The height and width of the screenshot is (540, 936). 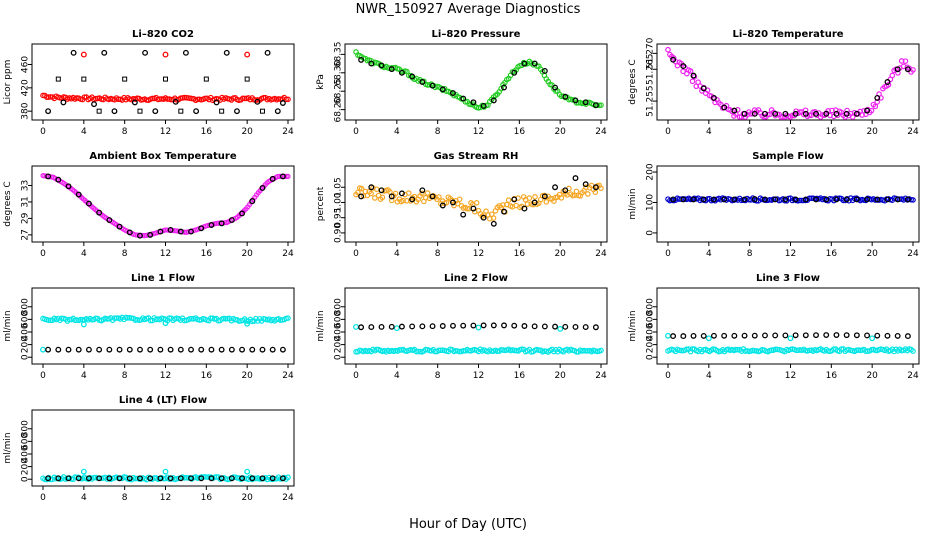 What do you see at coordinates (339, 233) in the screenshot?
I see `y-tick-label: 0.90` at bounding box center [339, 233].